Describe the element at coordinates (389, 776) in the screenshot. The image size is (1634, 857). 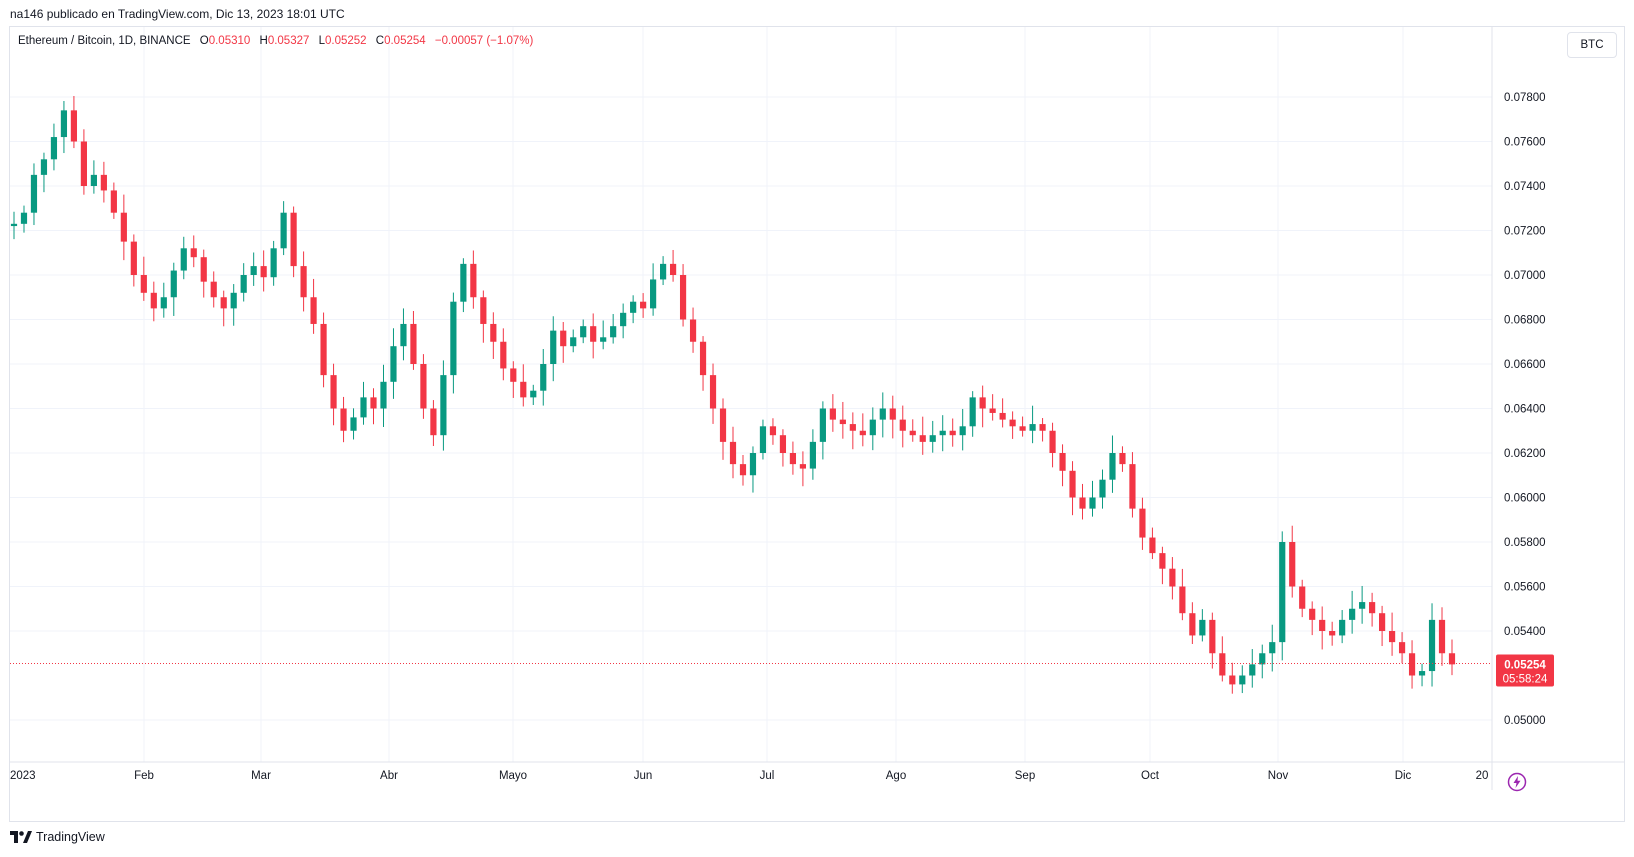
I see `x-tick-label-3: Abr` at that location.